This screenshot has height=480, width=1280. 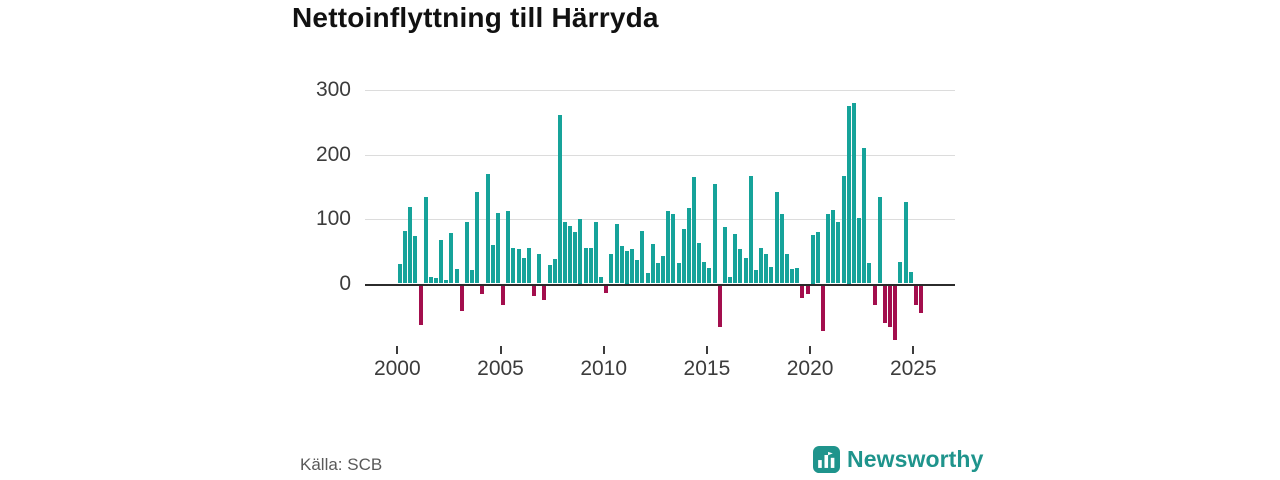 I want to click on x-tick-2015, so click(x=706, y=350).